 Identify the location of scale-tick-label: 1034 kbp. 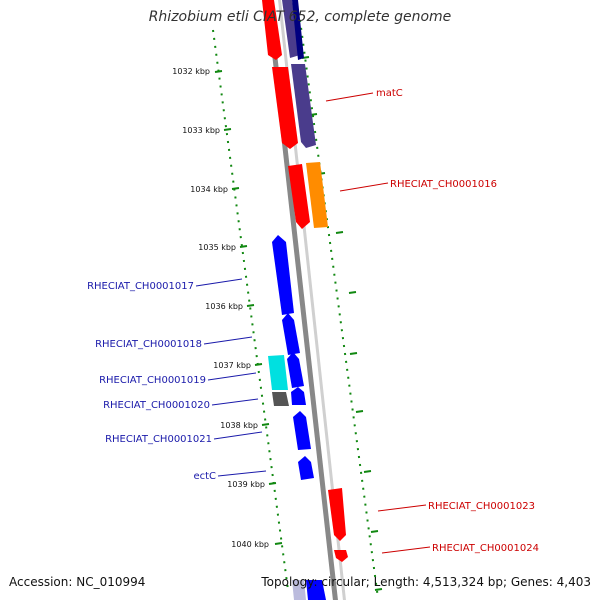
(209, 189).